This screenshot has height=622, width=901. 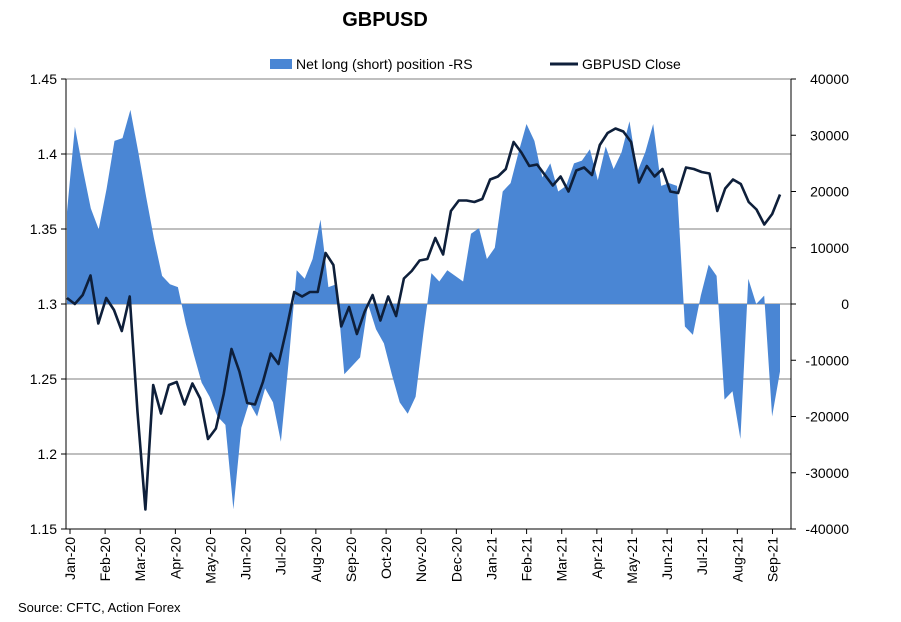 I want to click on x-tick-label: Jun-21, so click(x=667, y=558).